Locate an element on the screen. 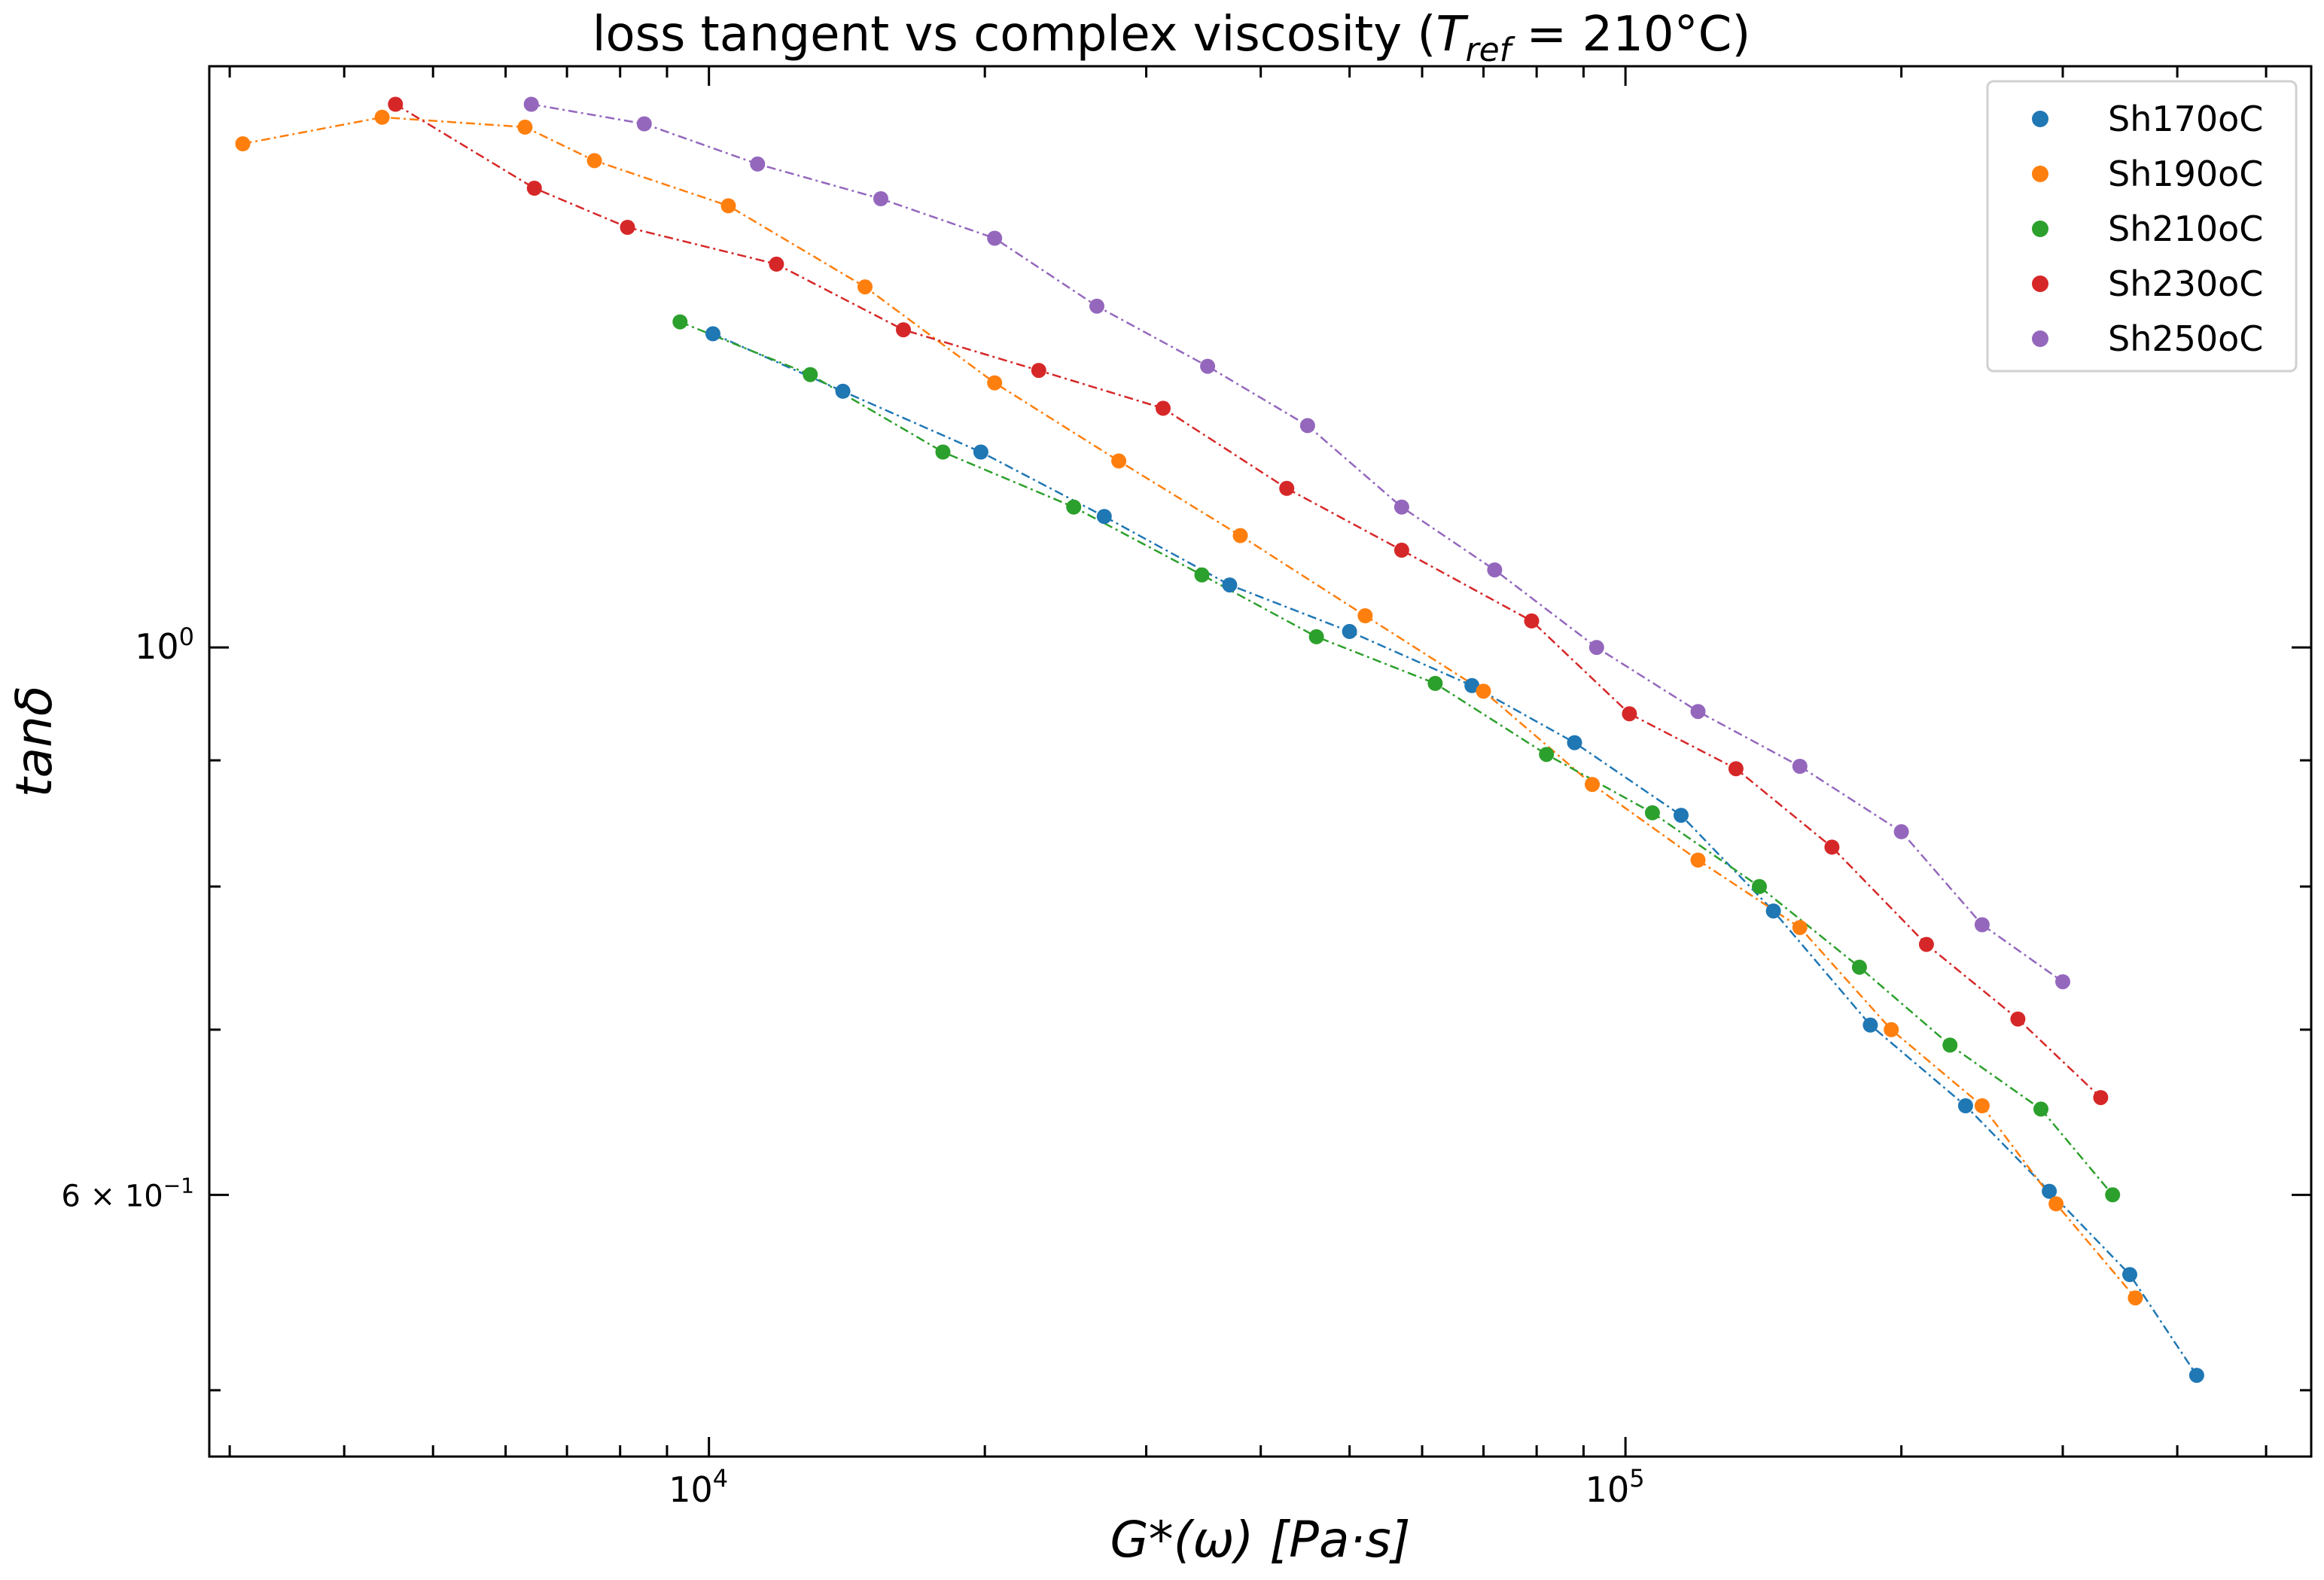 This screenshot has height=1580, width=2324. legend-label: Sh250oC is located at coordinates (2186, 338).